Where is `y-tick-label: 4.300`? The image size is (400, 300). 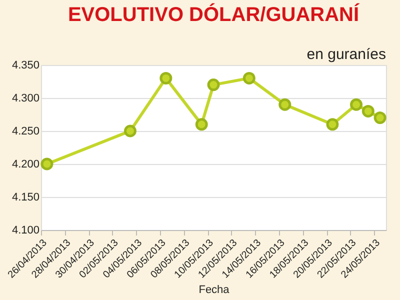
y-tick-label: 4.300 is located at coordinates (26, 98).